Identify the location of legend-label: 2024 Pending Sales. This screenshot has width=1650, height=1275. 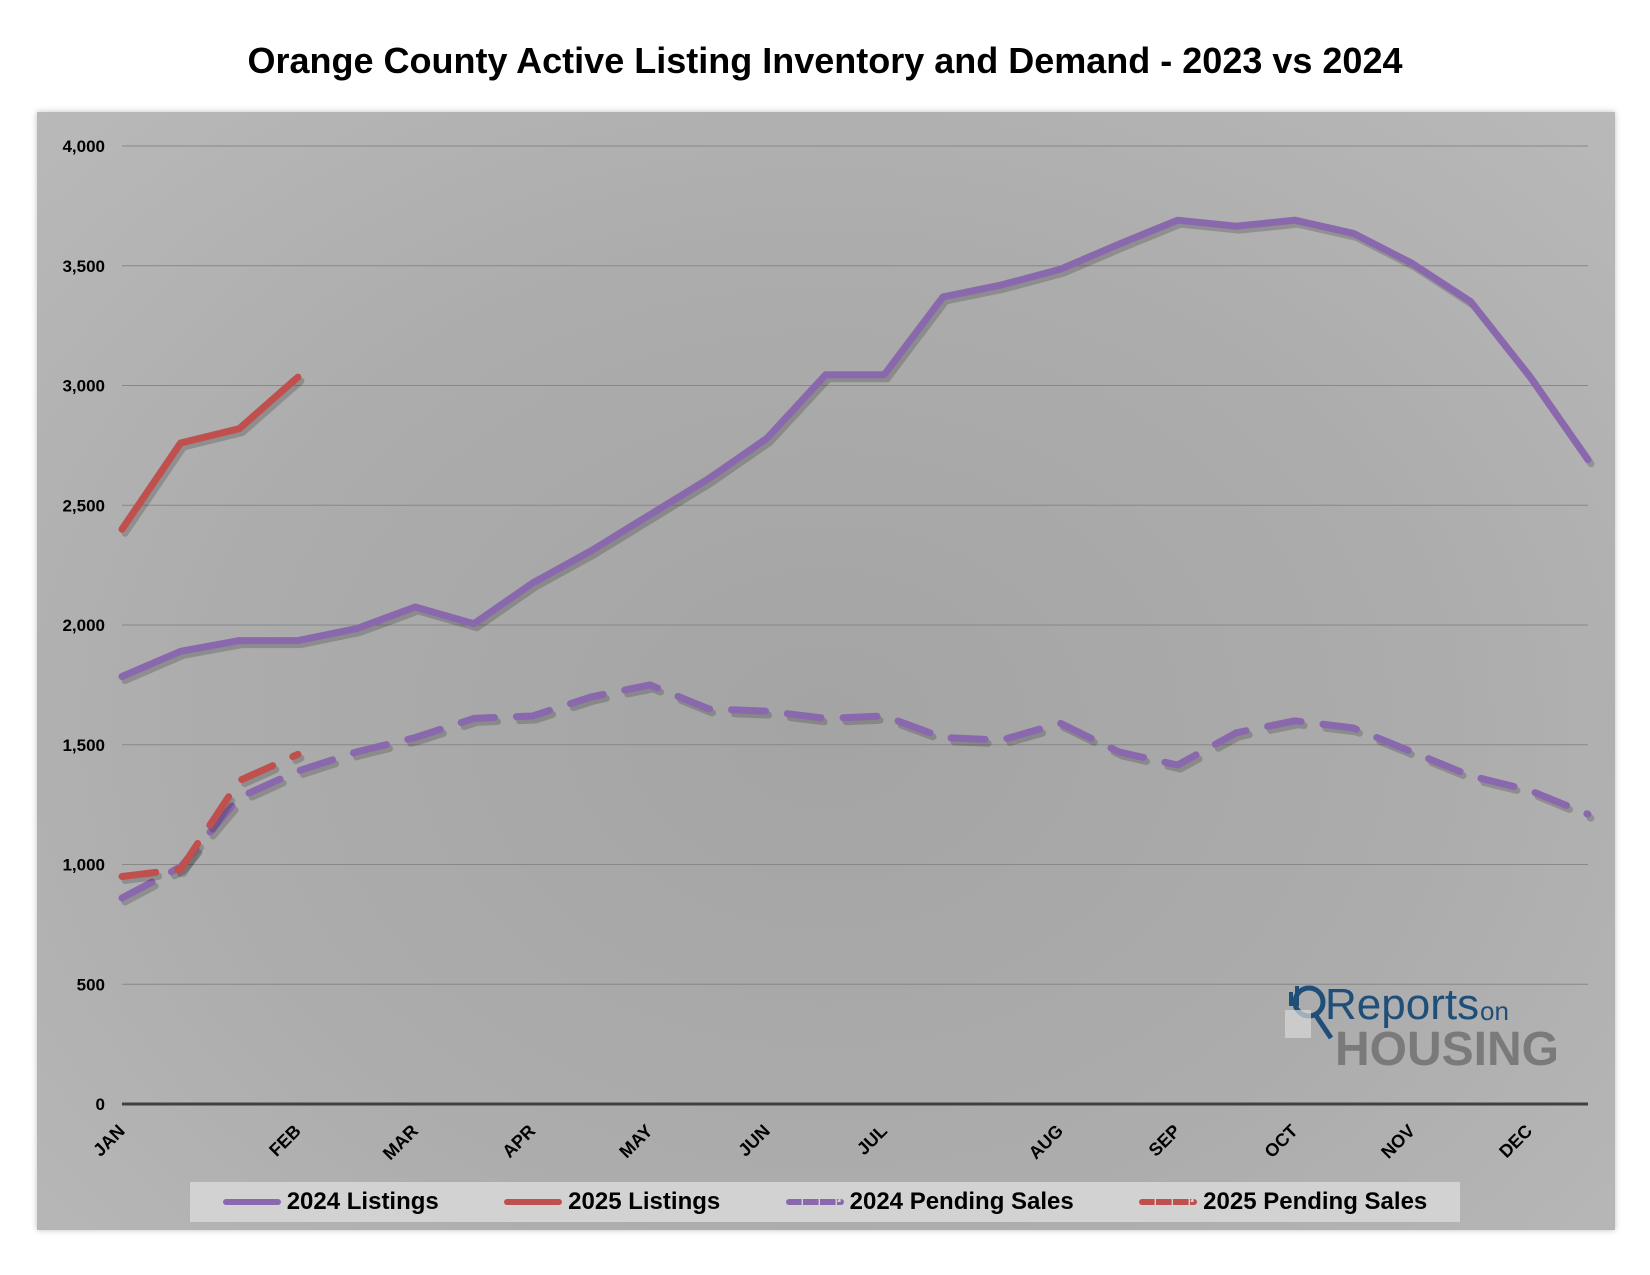
(961, 1201).